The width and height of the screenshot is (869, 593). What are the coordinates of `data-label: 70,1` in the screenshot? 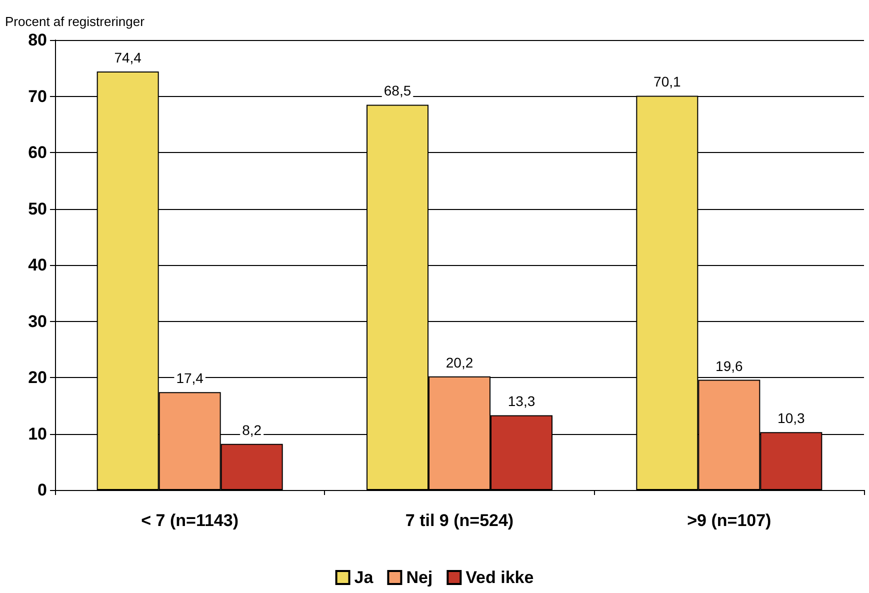 It's located at (668, 82).